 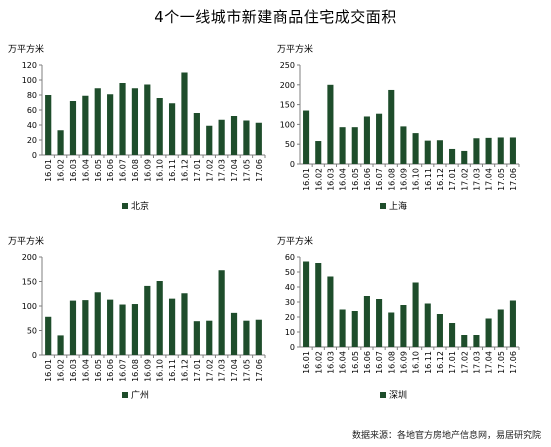 What do you see at coordinates (26, 49) in the screenshot?
I see `chart1-unit-label: 万平方米` at bounding box center [26, 49].